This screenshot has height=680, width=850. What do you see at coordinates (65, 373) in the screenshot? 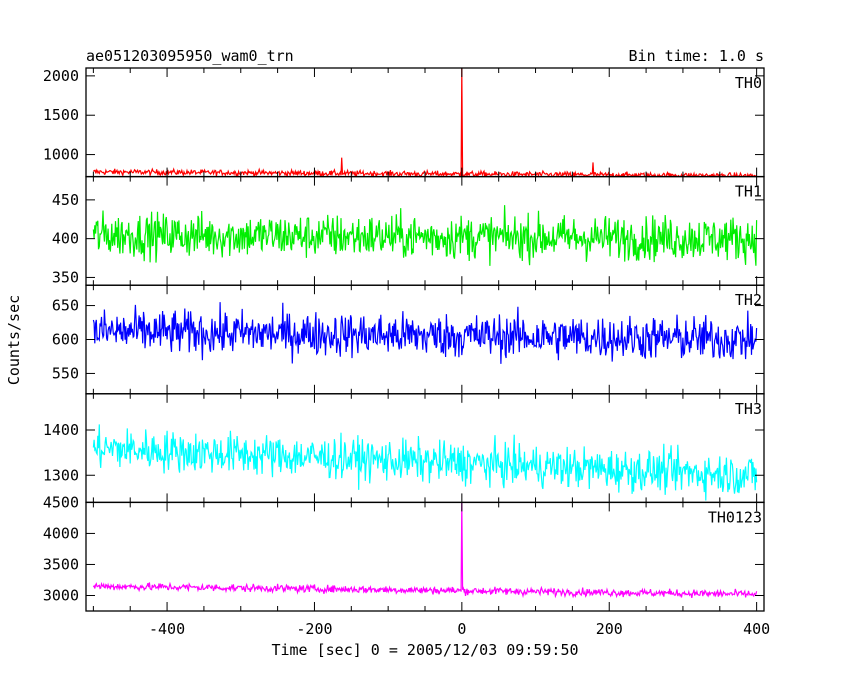
I see `panel-TH2-ytick-label: 550` at bounding box center [65, 373].